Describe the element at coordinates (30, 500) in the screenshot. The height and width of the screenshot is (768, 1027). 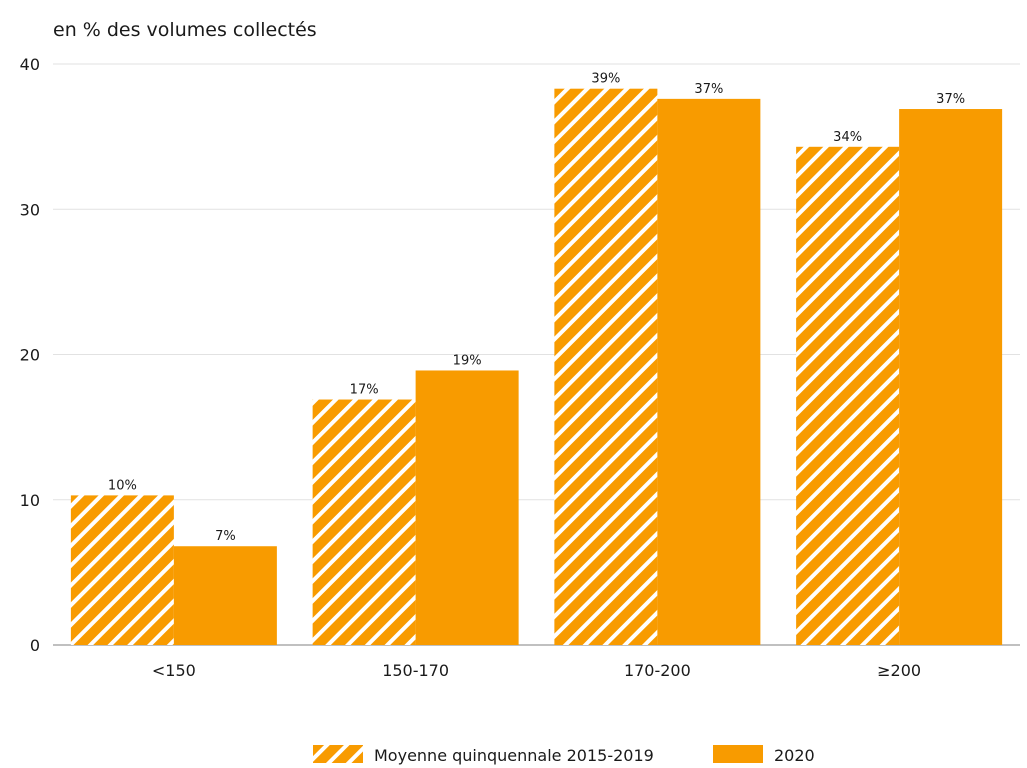
I see `y-tick-label: 10` at that location.